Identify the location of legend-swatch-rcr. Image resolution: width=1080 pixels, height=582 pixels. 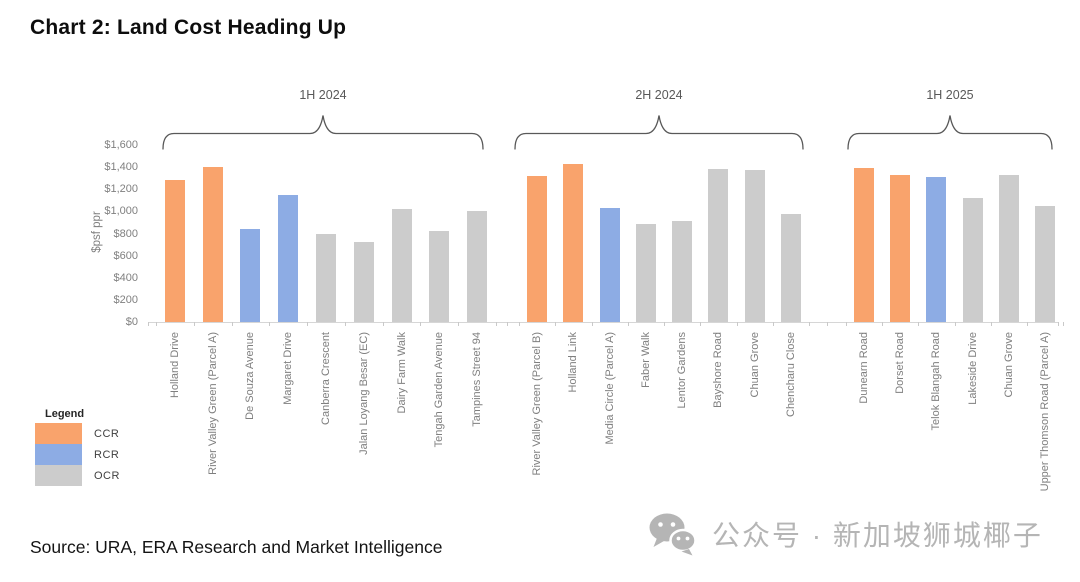
(58, 454).